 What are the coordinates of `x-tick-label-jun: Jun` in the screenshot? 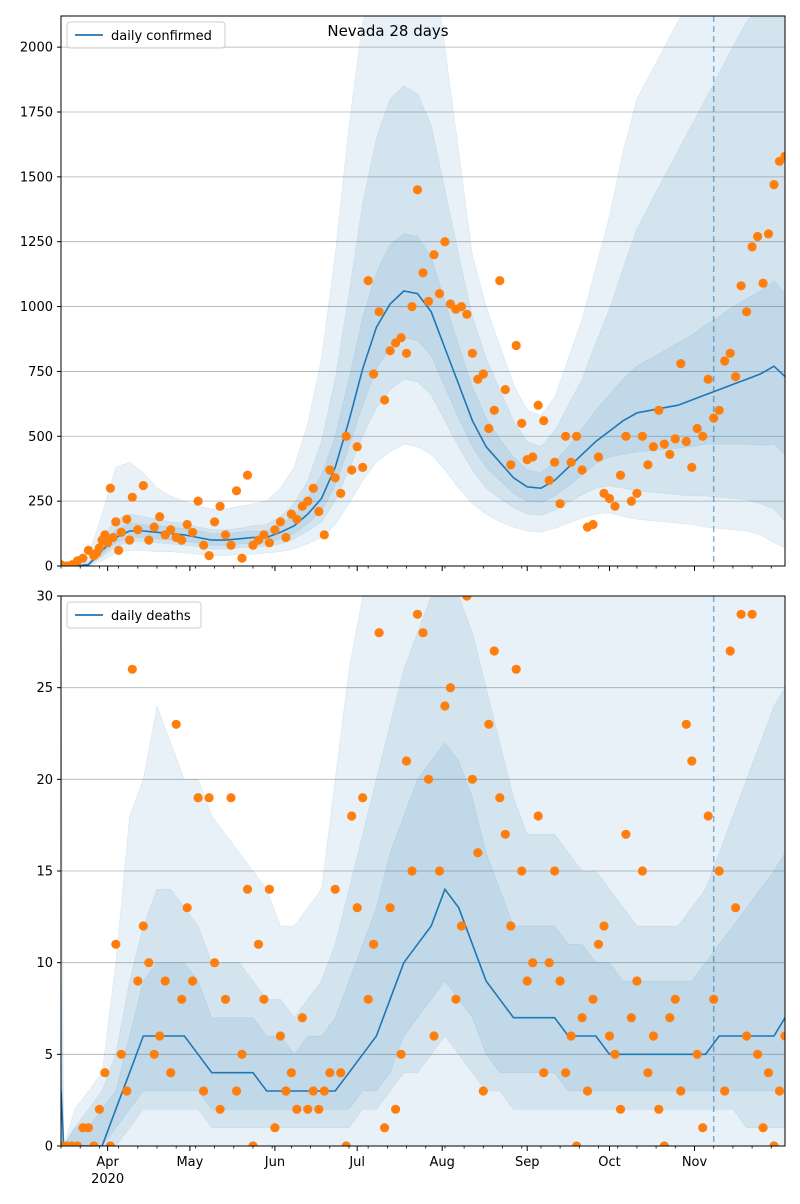 It's located at (274, 1162).